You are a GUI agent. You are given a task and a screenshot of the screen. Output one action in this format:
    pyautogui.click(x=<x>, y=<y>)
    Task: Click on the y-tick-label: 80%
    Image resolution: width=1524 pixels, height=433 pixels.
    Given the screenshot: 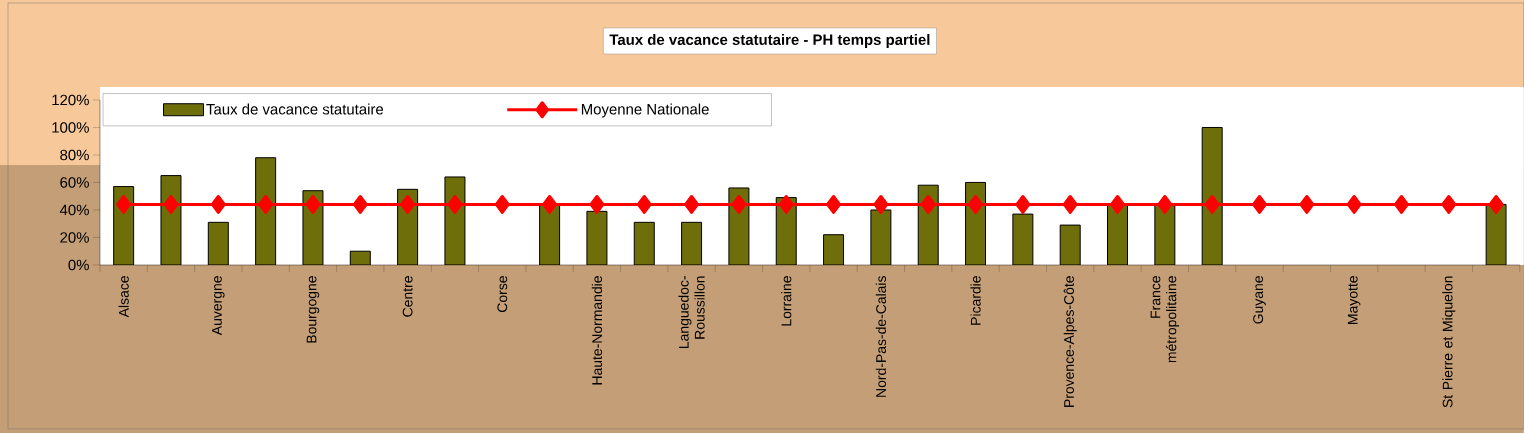 What is the action you would take?
    pyautogui.click(x=74, y=155)
    